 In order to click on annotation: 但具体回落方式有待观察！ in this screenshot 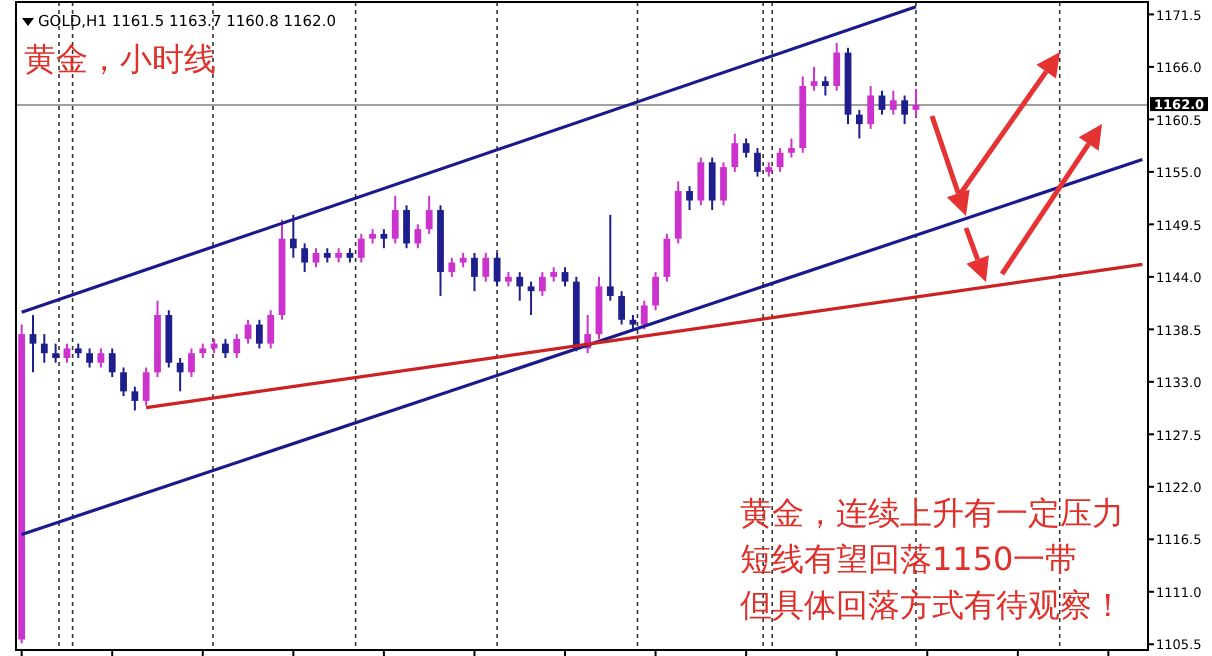, I will do `click(932, 605)`.